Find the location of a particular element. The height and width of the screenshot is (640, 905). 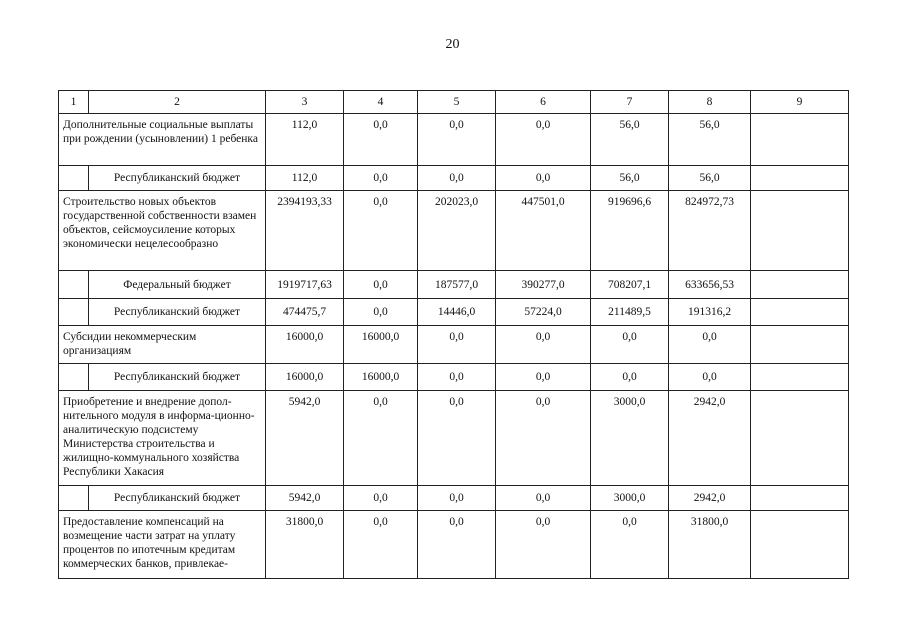

column-header: 2 is located at coordinates (177, 102).